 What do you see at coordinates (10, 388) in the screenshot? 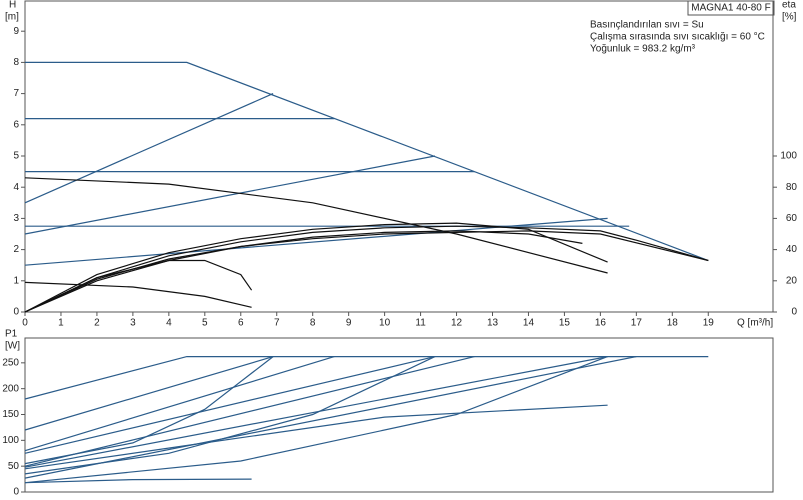
I see `y-tick-label: 200` at bounding box center [10, 388].